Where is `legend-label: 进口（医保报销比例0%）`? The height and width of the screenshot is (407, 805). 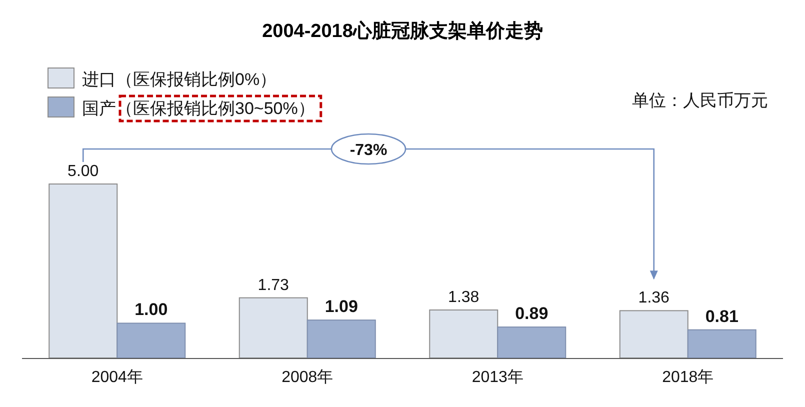 legend-label: 进口（医保报销比例0%） is located at coordinates (179, 79).